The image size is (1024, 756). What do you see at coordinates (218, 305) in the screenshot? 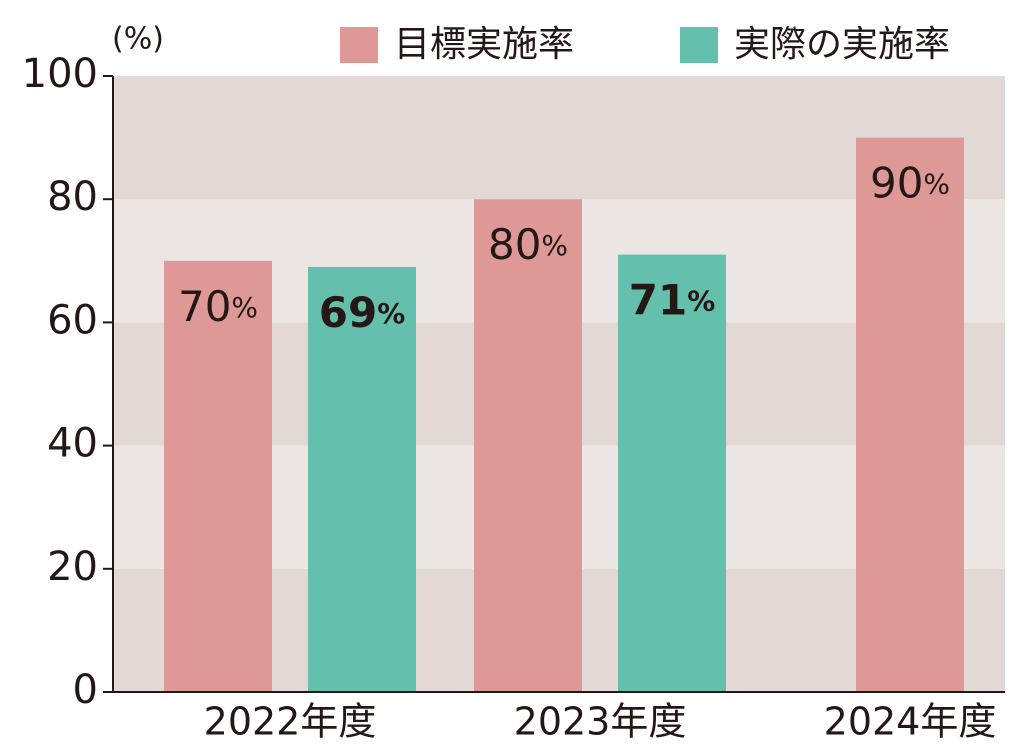
I see `value-label: 70%` at bounding box center [218, 305].